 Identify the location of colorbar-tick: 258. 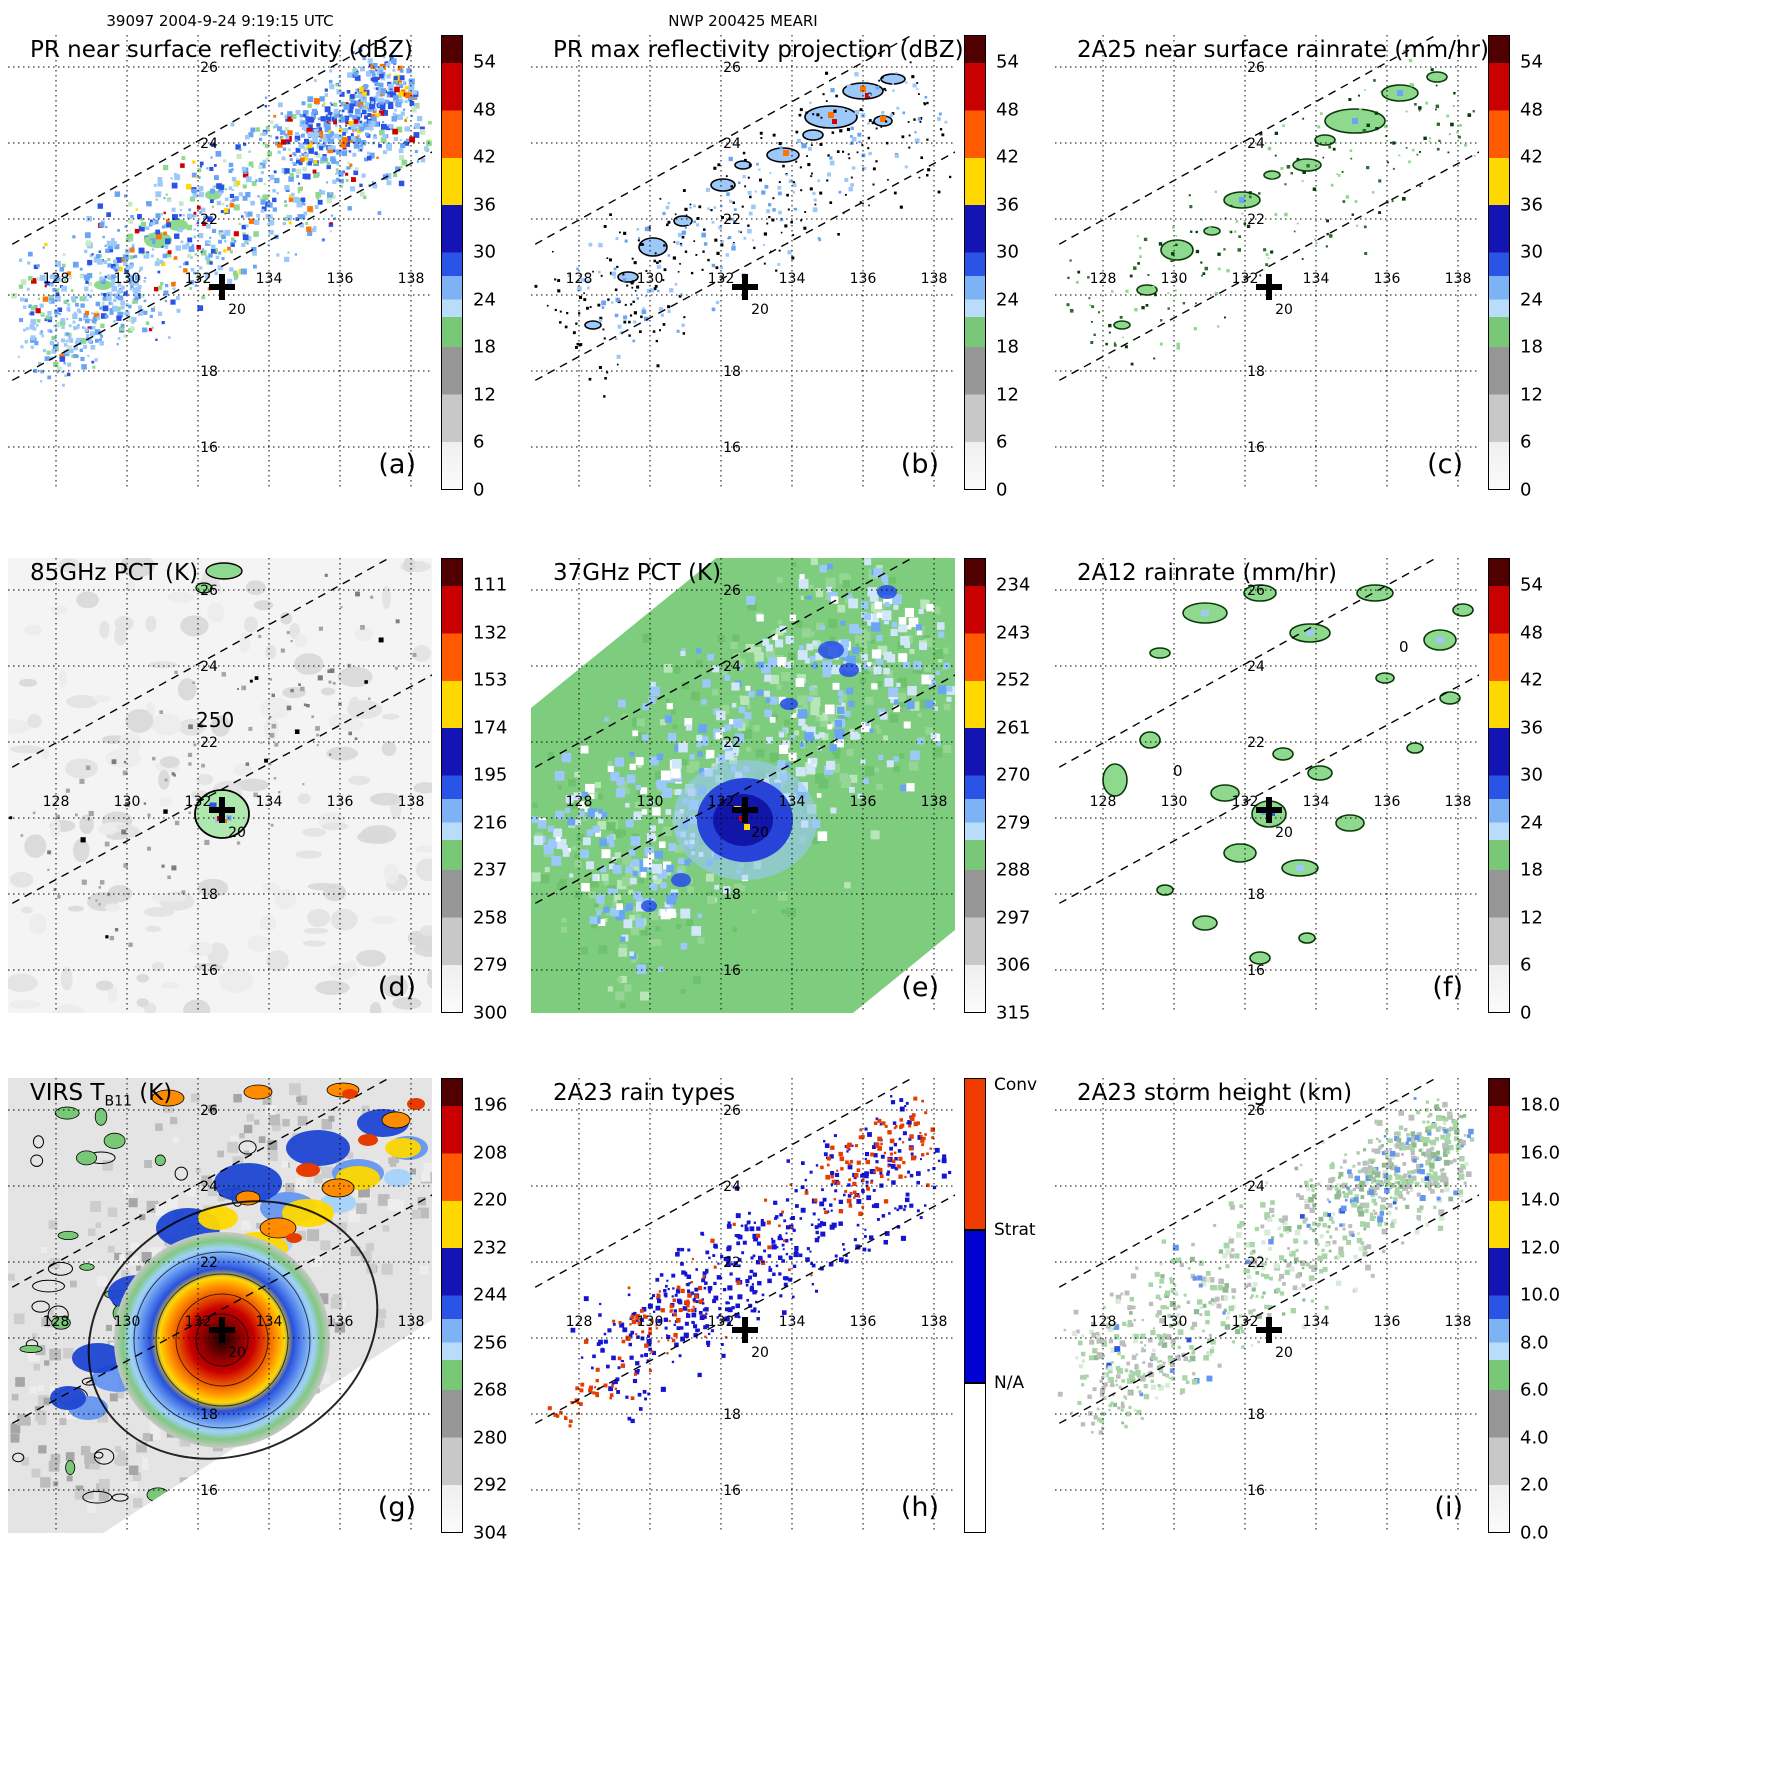
(490, 918).